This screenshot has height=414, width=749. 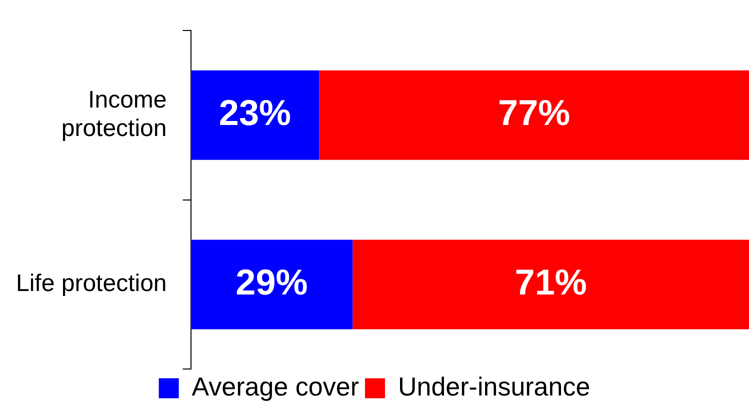 What do you see at coordinates (276, 386) in the screenshot?
I see `legend-label: Average cover` at bounding box center [276, 386].